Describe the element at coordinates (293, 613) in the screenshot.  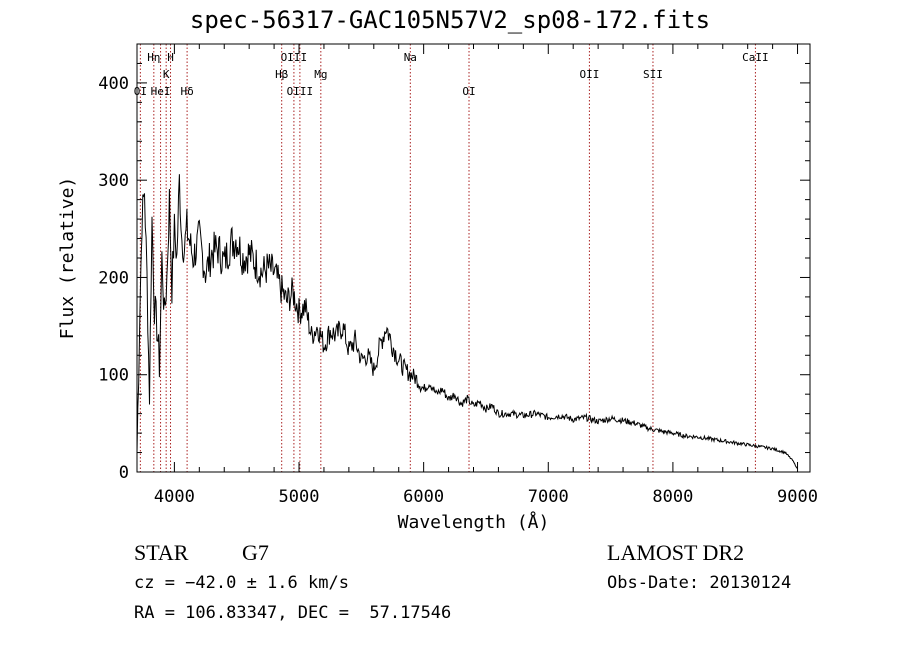
I see `coordinates-line: RA = 106.83347, DEC = 57.17546` at that location.